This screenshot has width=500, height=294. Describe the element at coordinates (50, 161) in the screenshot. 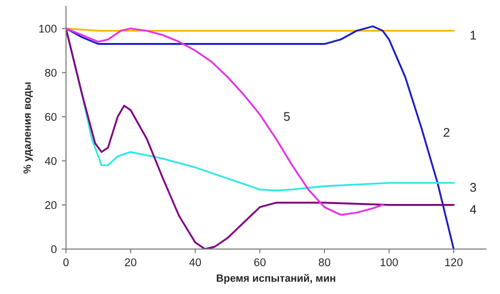

I see `y-tick-label: 40` at that location.